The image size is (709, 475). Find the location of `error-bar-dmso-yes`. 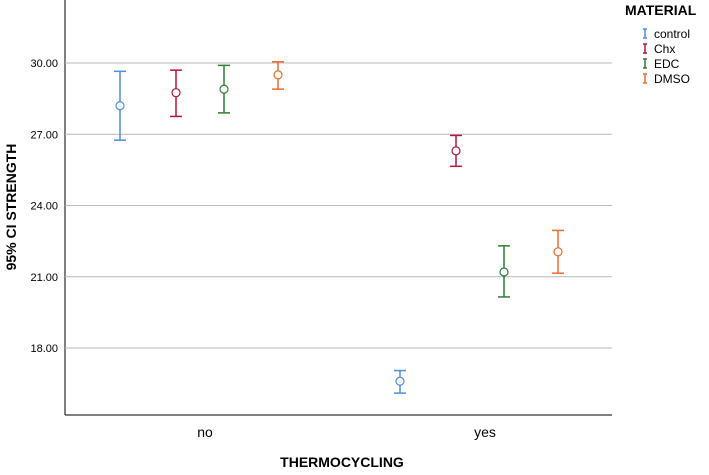

error-bar-dmso-yes is located at coordinates (558, 251).